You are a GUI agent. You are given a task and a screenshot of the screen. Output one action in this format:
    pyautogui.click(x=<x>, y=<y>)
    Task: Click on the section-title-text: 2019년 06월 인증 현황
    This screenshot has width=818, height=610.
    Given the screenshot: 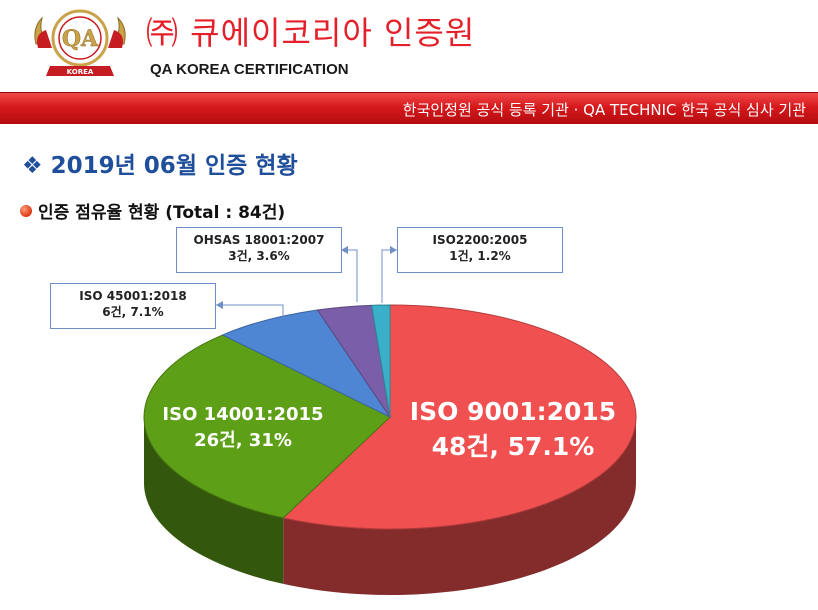 What is the action you would take?
    pyautogui.click(x=174, y=166)
    